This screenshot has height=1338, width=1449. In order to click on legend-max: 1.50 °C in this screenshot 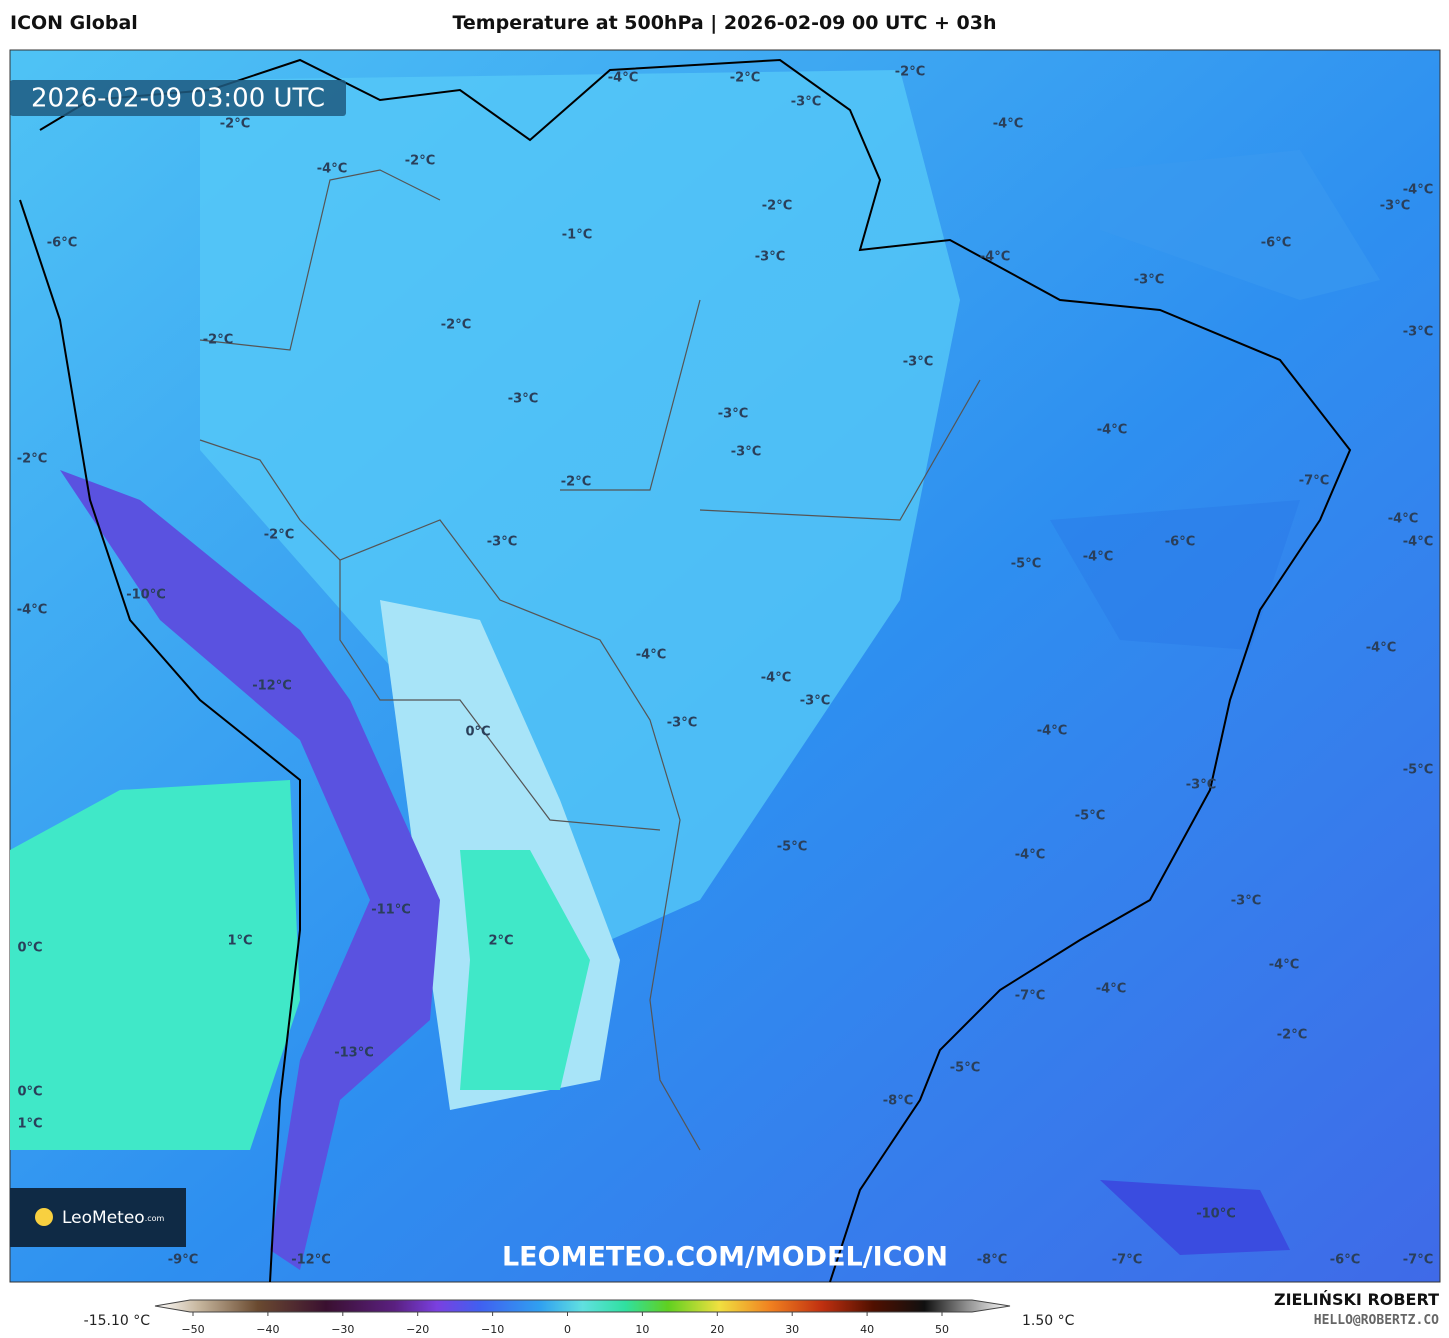, I will do `click(1048, 1321)`.